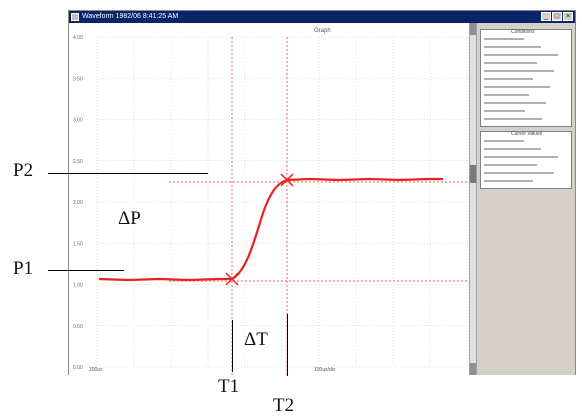 The image size is (582, 419). What do you see at coordinates (78, 79) in the screenshot?
I see `y-tick-label: 3.50` at bounding box center [78, 79].